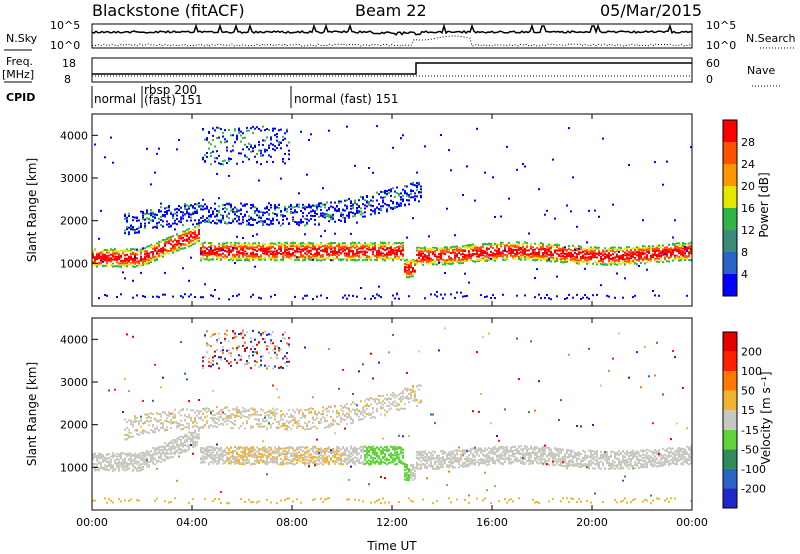 The image size is (800, 554). I want to click on freq-left-tick-bottom: 8, so click(67, 79).